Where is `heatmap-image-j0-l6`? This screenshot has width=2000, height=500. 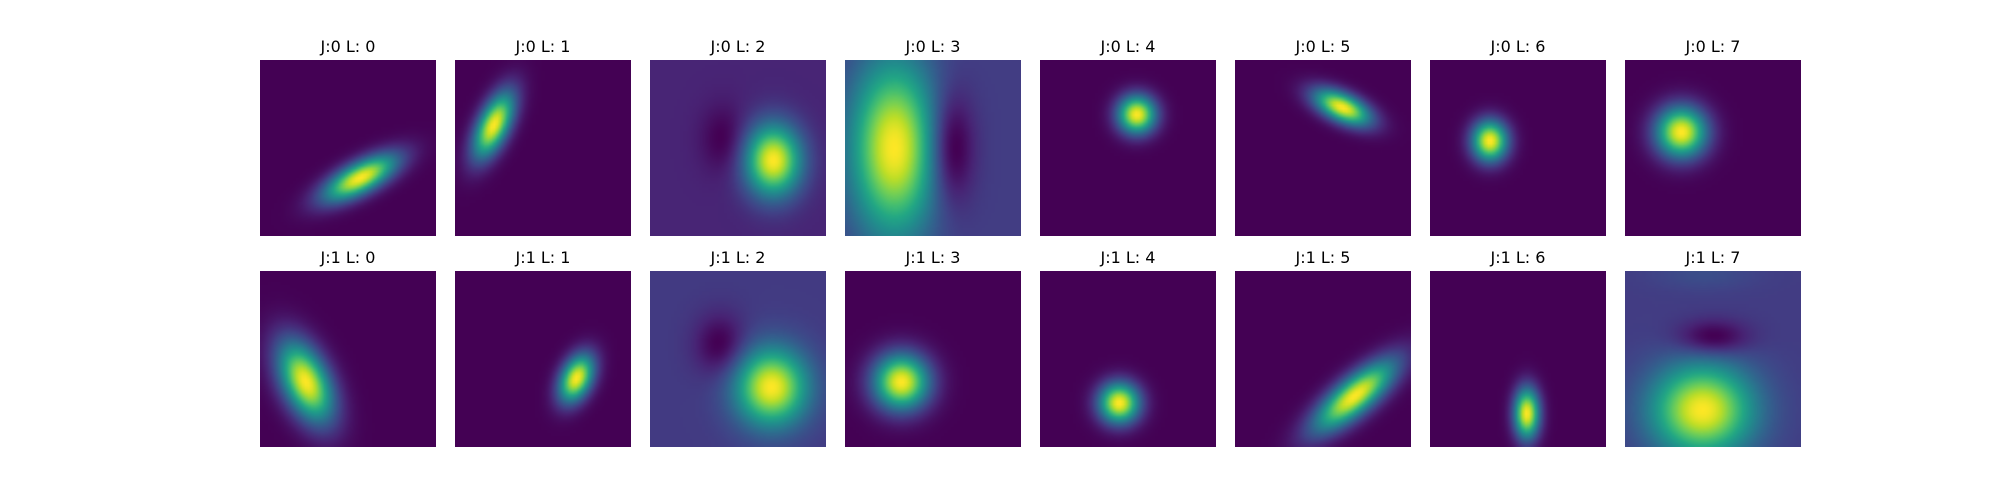 heatmap-image-j0-l6 is located at coordinates (1518, 148).